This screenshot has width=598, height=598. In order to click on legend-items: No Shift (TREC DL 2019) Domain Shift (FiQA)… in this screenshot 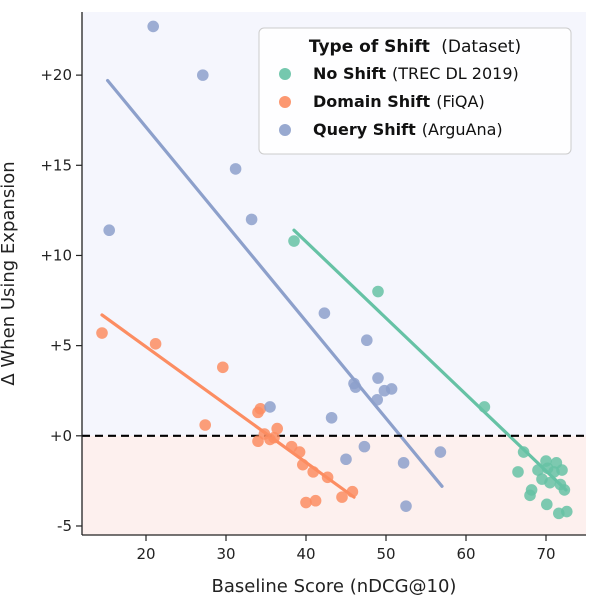, I will do `click(399, 101)`.